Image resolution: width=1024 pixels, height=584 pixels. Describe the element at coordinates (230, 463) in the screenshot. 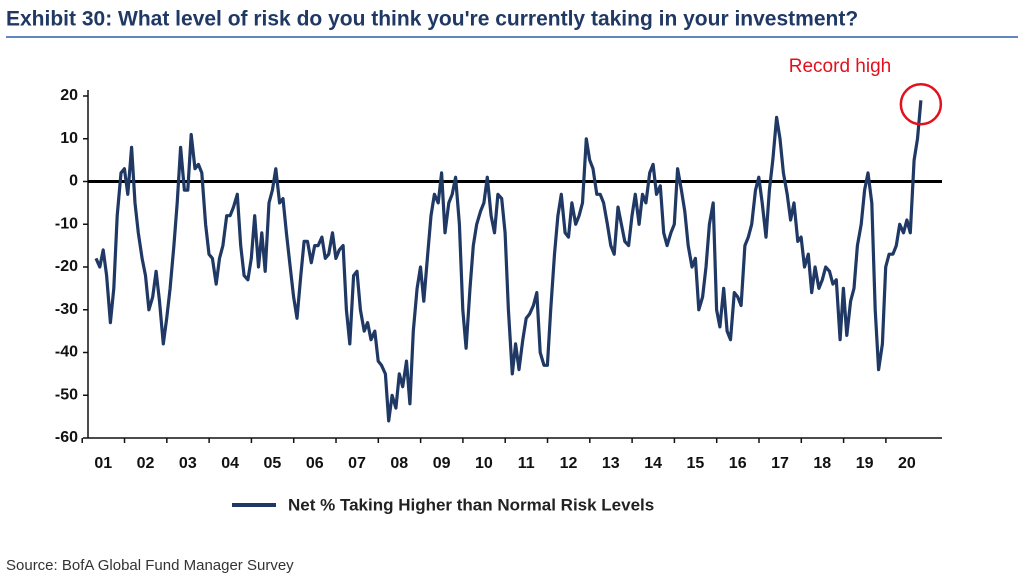

I see `x-tick-label: 04` at that location.